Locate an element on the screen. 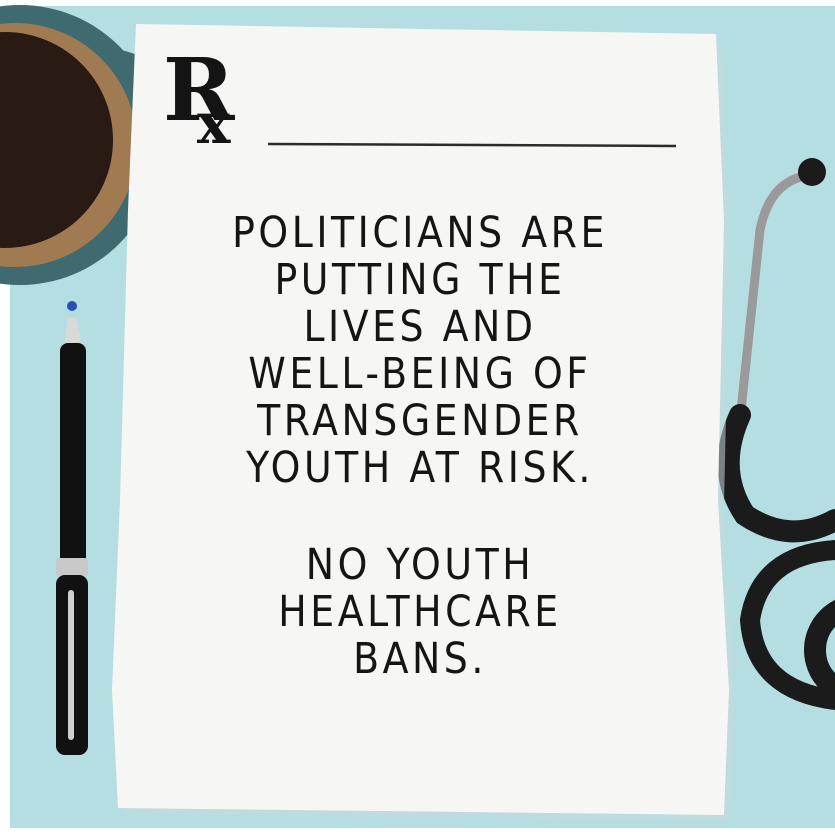  stethoscope-ear-tip is located at coordinates (812, 172).